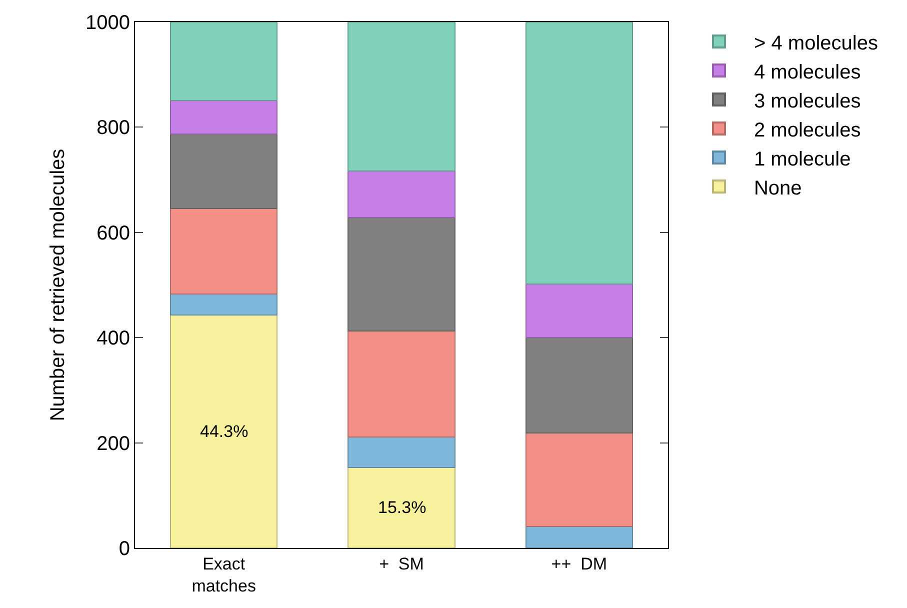 Image resolution: width=907 pixels, height=608 pixels. I want to click on x-tick-label: ++ DM, so click(579, 564).